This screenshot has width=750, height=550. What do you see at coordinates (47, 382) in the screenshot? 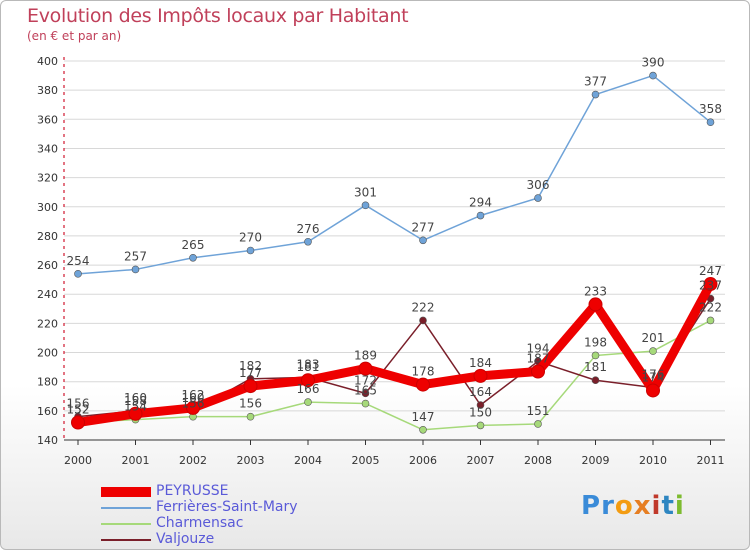
I see `y-tick-label: 180` at bounding box center [47, 382].